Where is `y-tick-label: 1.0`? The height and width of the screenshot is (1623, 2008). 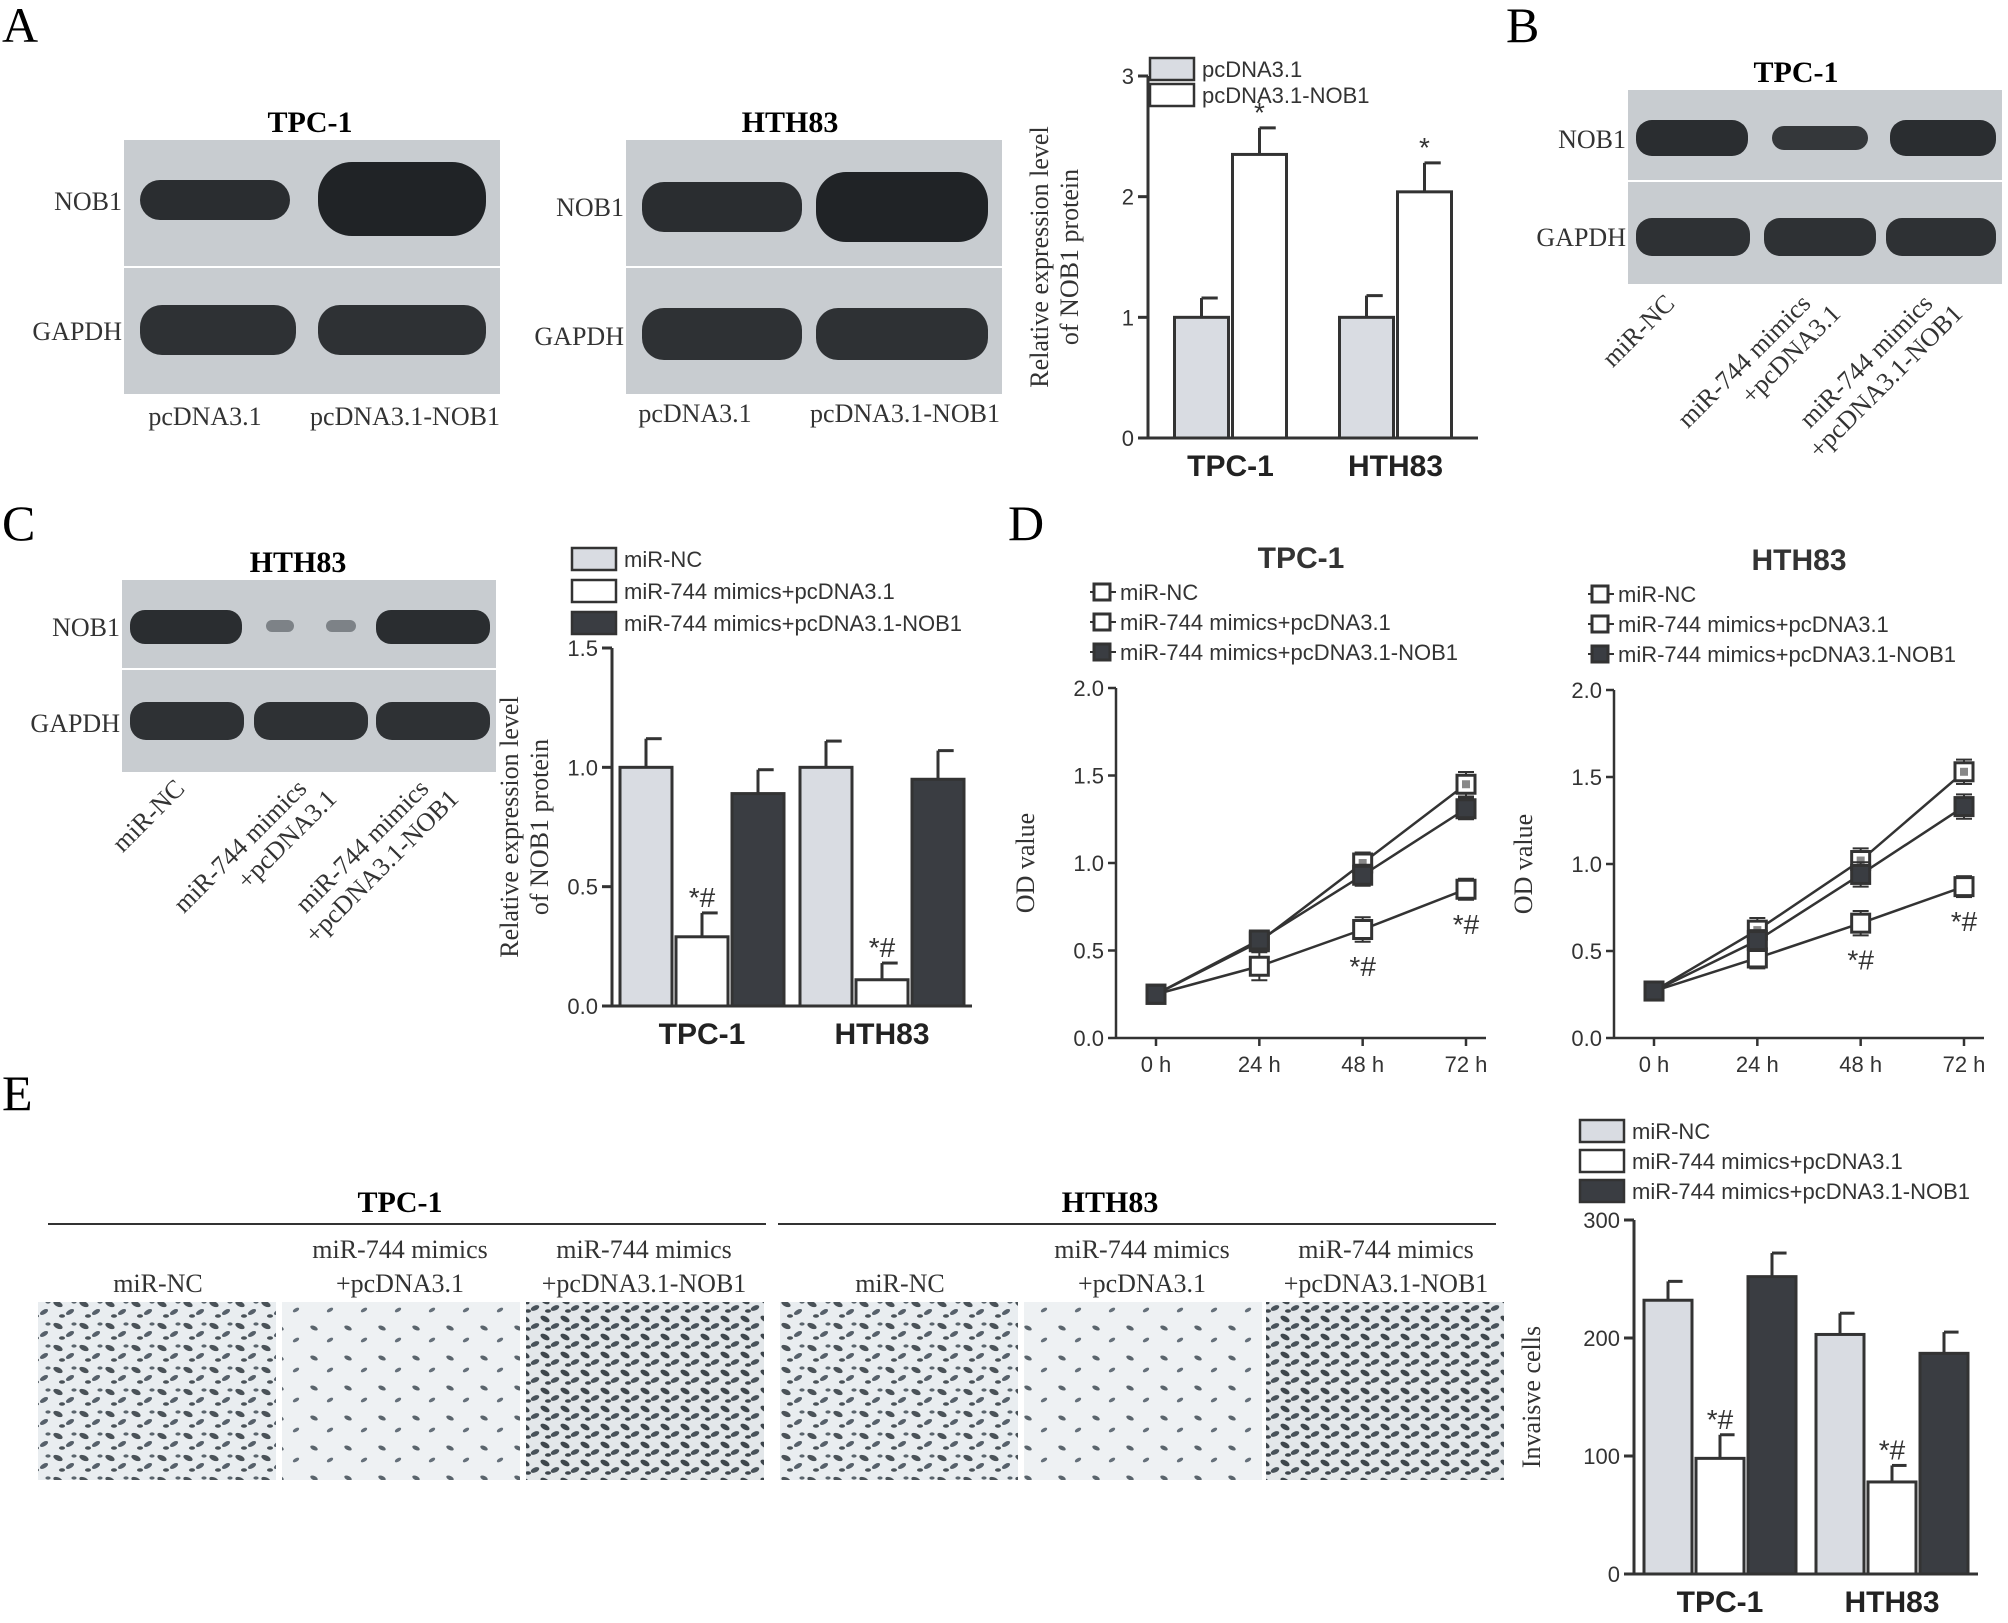 y-tick-label: 1.0 is located at coordinates (1586, 864).